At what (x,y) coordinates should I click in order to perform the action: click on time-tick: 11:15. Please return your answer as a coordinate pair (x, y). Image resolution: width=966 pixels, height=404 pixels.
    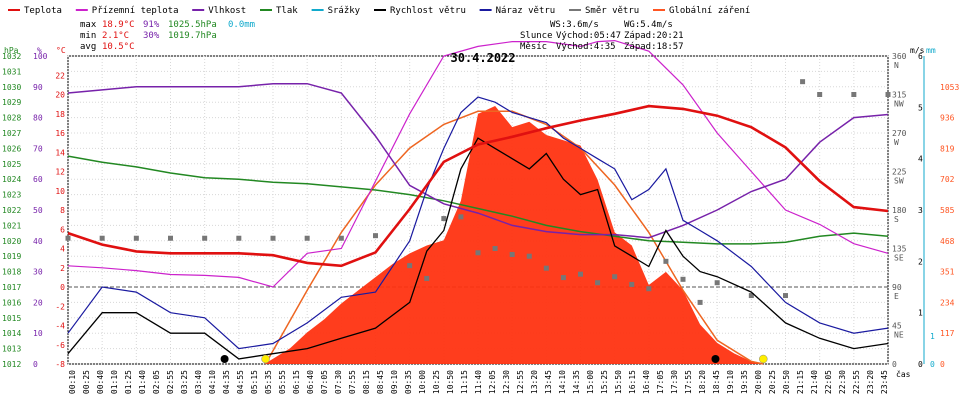
    Looking at the image, I should click on (464, 382).